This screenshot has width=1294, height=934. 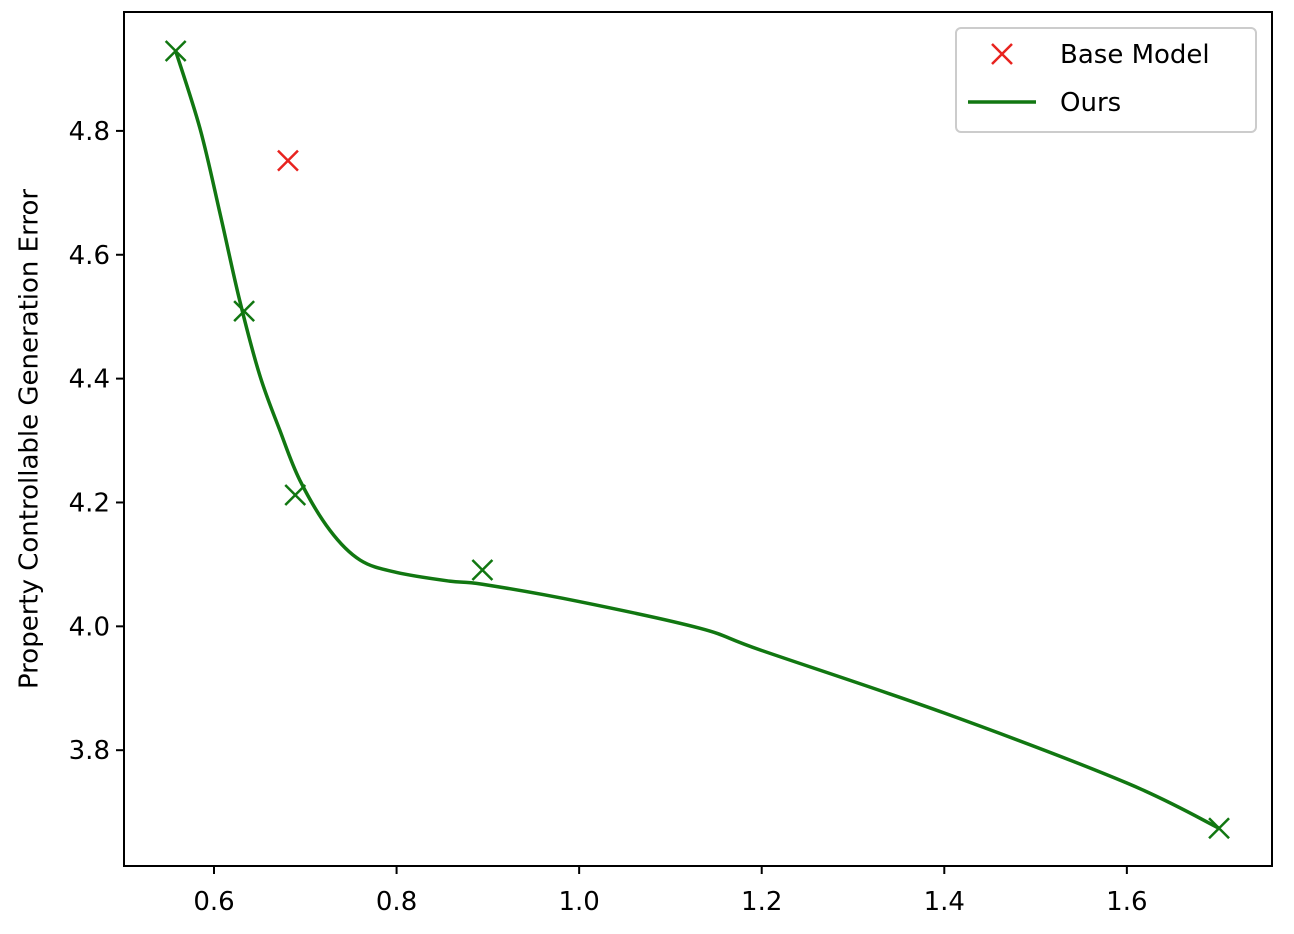 What do you see at coordinates (1126, 902) in the screenshot?
I see `x-tick-label: 1.6` at bounding box center [1126, 902].